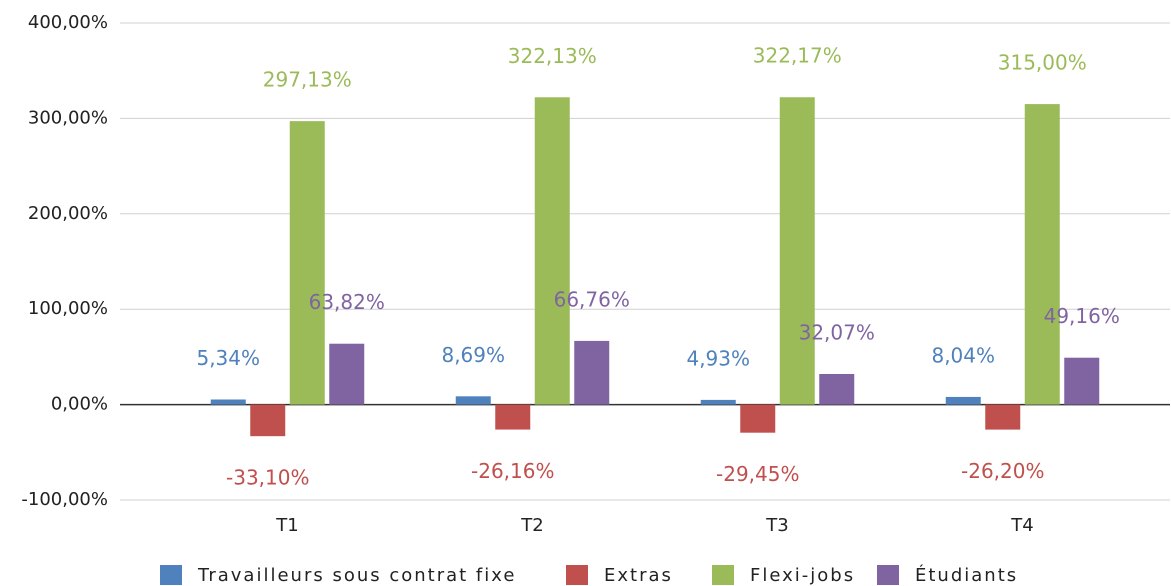  Describe the element at coordinates (531, 525) in the screenshot. I see `x-tick-label: T2` at that location.